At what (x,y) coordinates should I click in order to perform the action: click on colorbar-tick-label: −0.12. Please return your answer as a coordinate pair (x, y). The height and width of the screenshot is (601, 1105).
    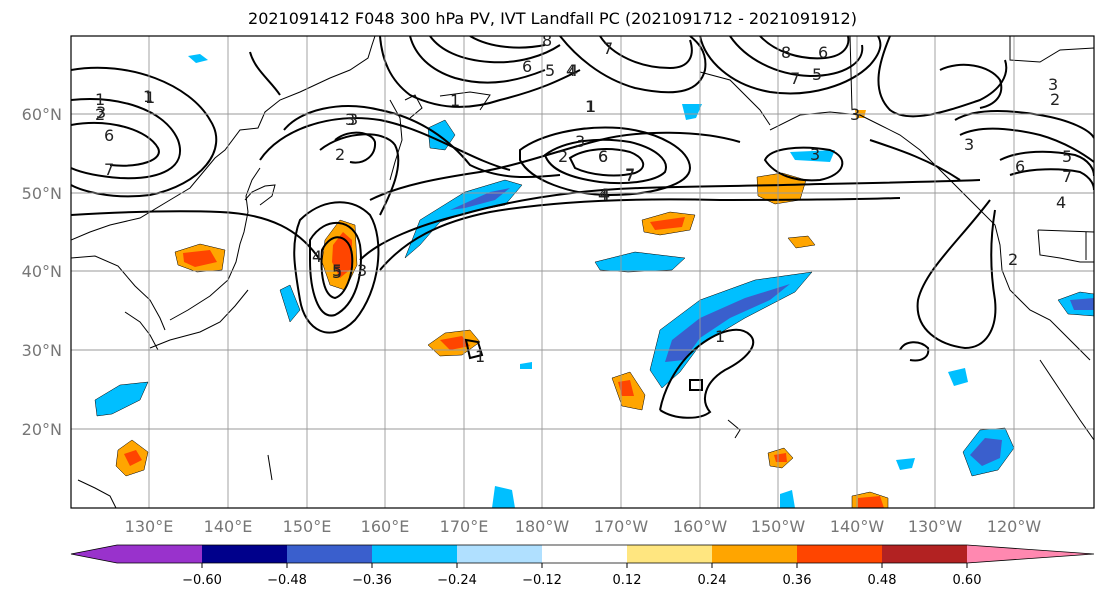
    Looking at the image, I should click on (542, 580).